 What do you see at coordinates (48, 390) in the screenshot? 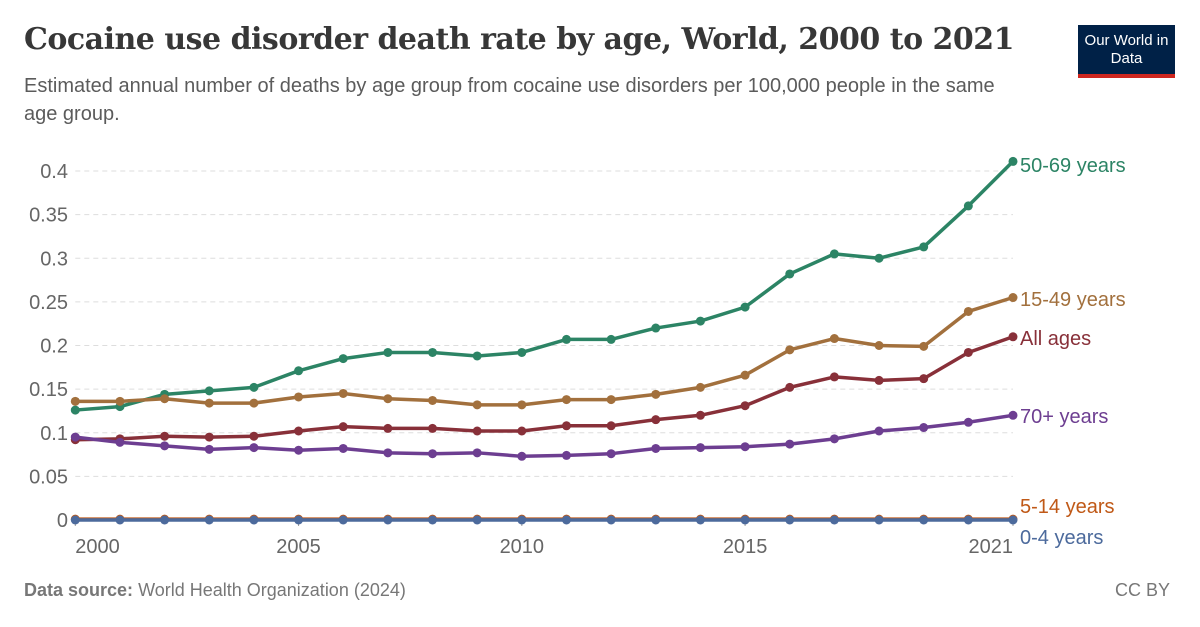
I see `y-tick-label: 0.15` at bounding box center [48, 390].